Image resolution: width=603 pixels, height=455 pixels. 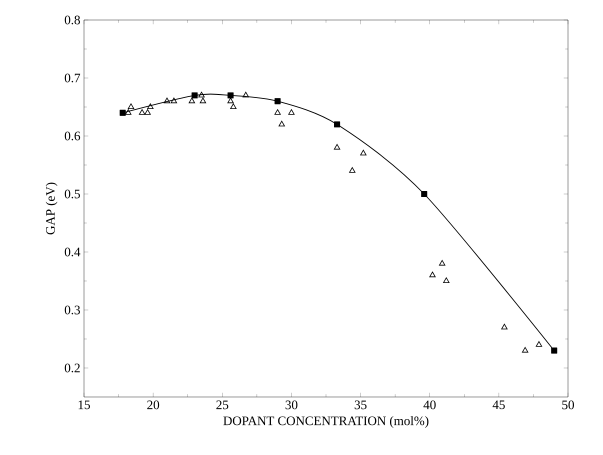 What do you see at coordinates (72, 310) in the screenshot?
I see `y-tick-label: 0.3` at bounding box center [72, 310].